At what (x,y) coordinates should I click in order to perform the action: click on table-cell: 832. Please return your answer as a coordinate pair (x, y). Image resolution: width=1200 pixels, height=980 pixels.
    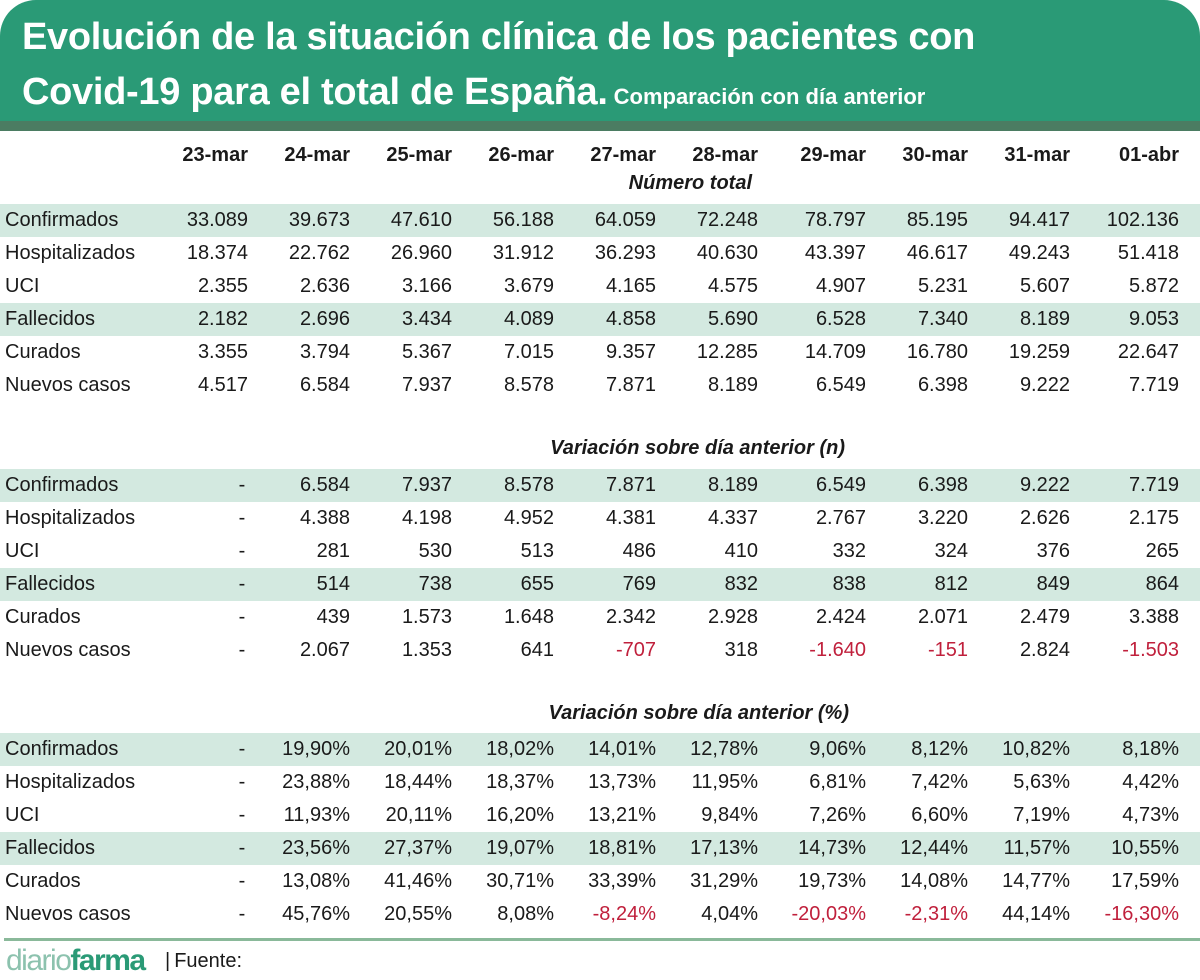
    Looking at the image, I should click on (741, 584).